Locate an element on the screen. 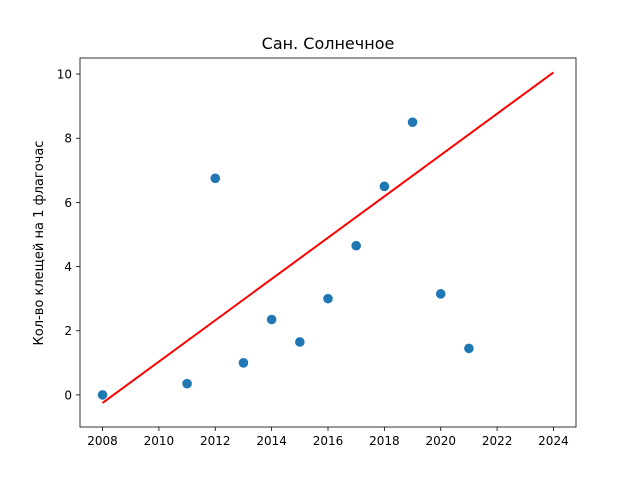  y-tick-label: 2 is located at coordinates (68, 331).